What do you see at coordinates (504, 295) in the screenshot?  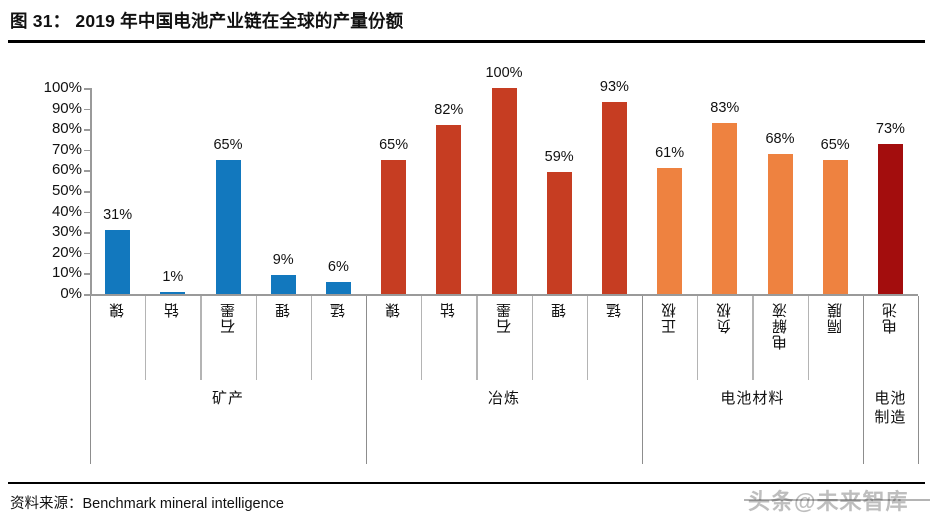 I see `x-axis-baseline` at bounding box center [504, 295].